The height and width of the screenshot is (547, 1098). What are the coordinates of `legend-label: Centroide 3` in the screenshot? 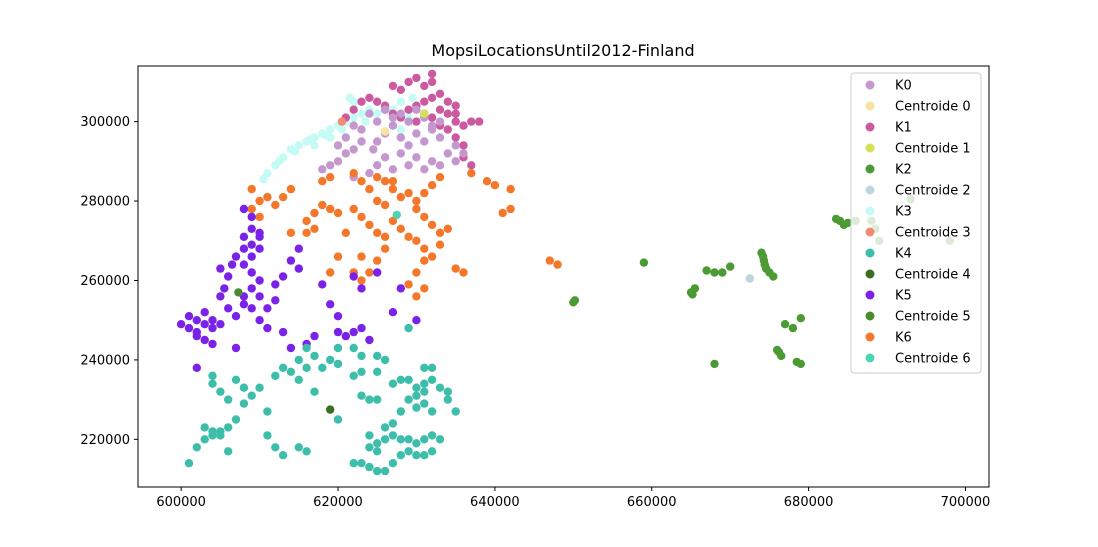 It's located at (933, 233).